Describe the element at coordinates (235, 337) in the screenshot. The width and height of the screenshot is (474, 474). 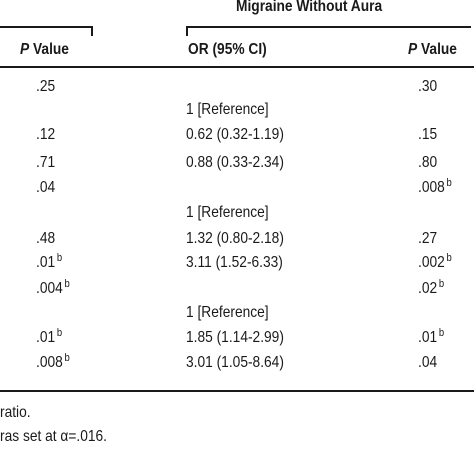
I see `row-10-or-ci: 1.85 (1.14-2.99)` at that location.